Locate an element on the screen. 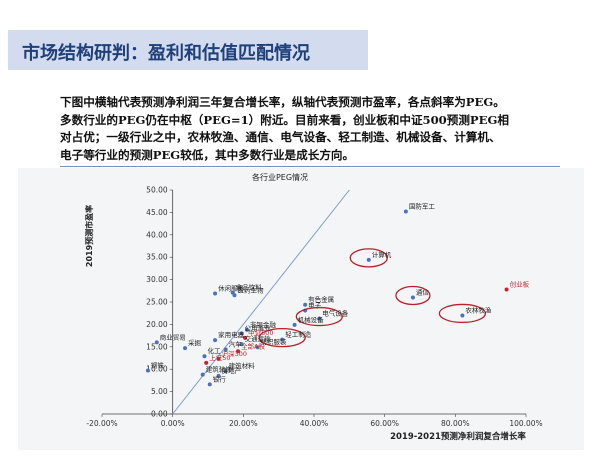 The image size is (600, 456). data-label: 交通运输 is located at coordinates (258, 338).